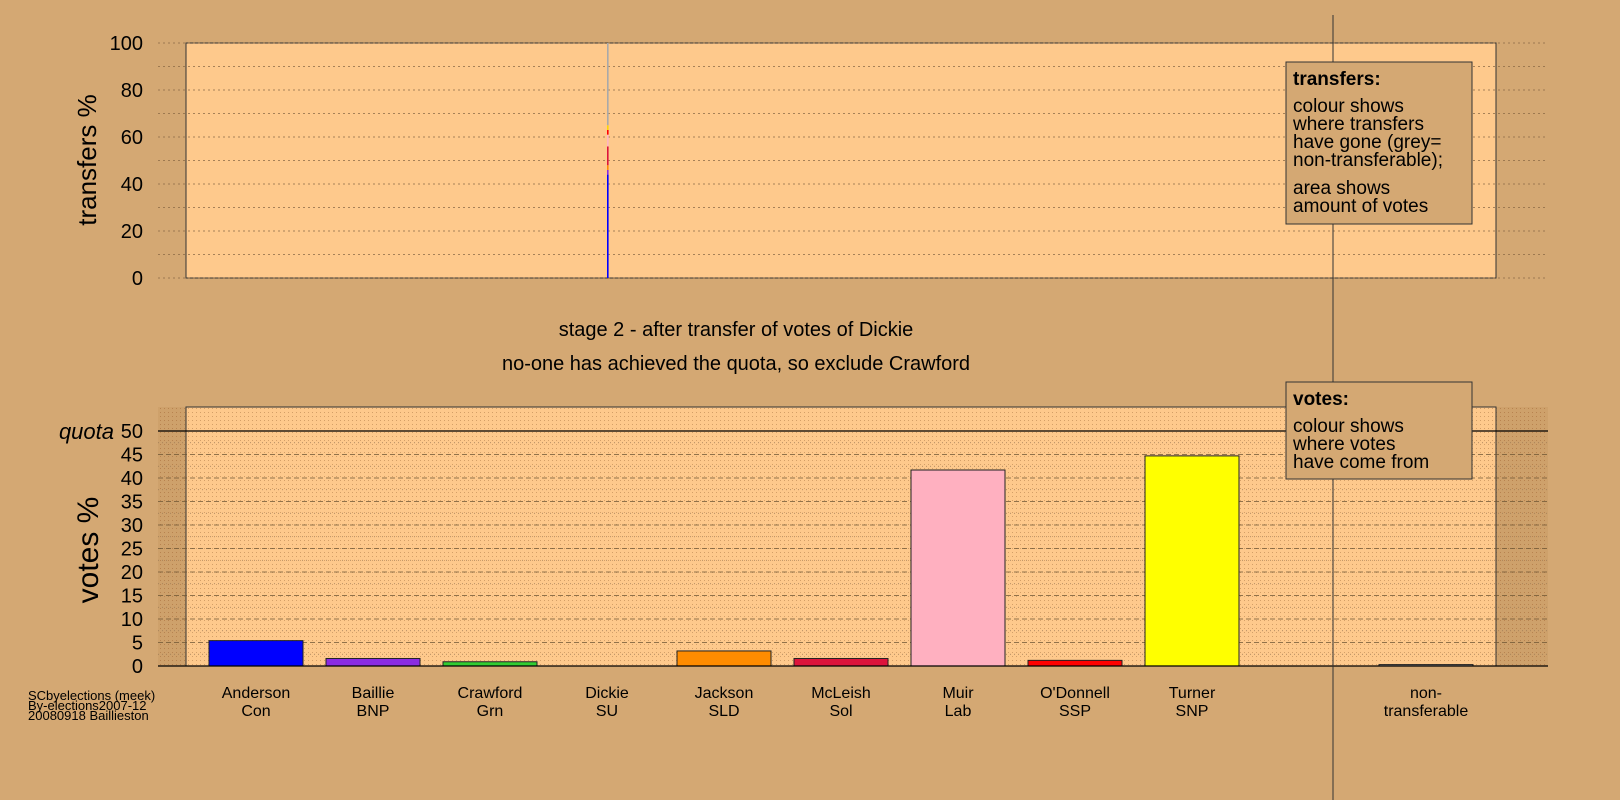 This screenshot has width=1620, height=800. Describe the element at coordinates (724, 693) in the screenshot. I see `candidate-name: Jackson` at that location.